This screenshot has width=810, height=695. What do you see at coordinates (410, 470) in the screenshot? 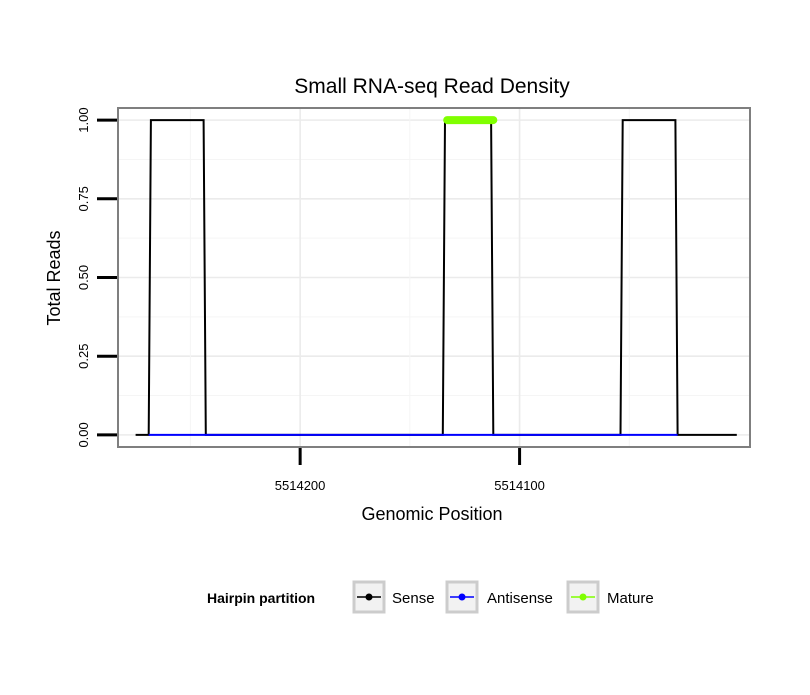
I see `x-axis: 5514200 5514100` at bounding box center [410, 470].